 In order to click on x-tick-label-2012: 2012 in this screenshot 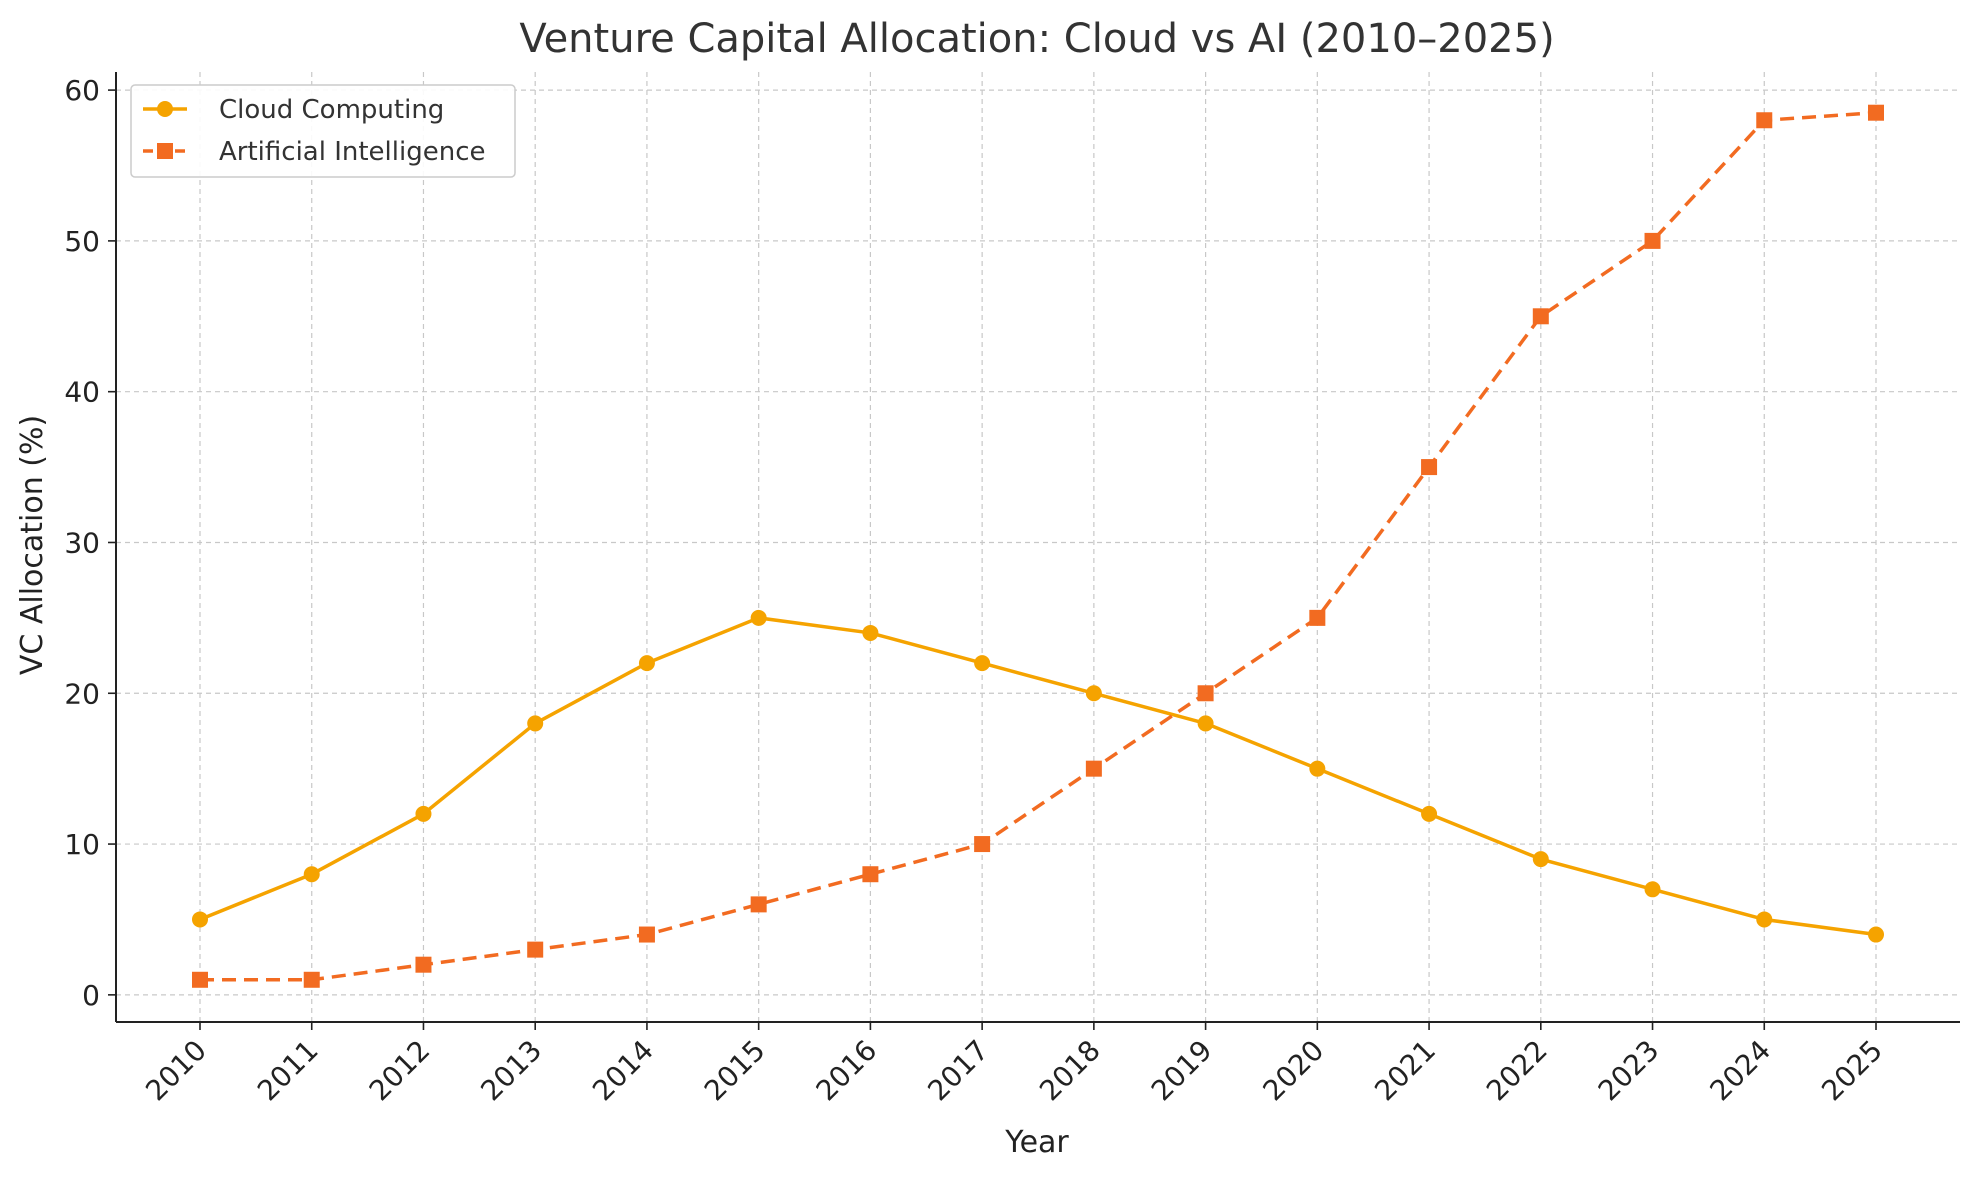, I will do `click(400, 1071)`.